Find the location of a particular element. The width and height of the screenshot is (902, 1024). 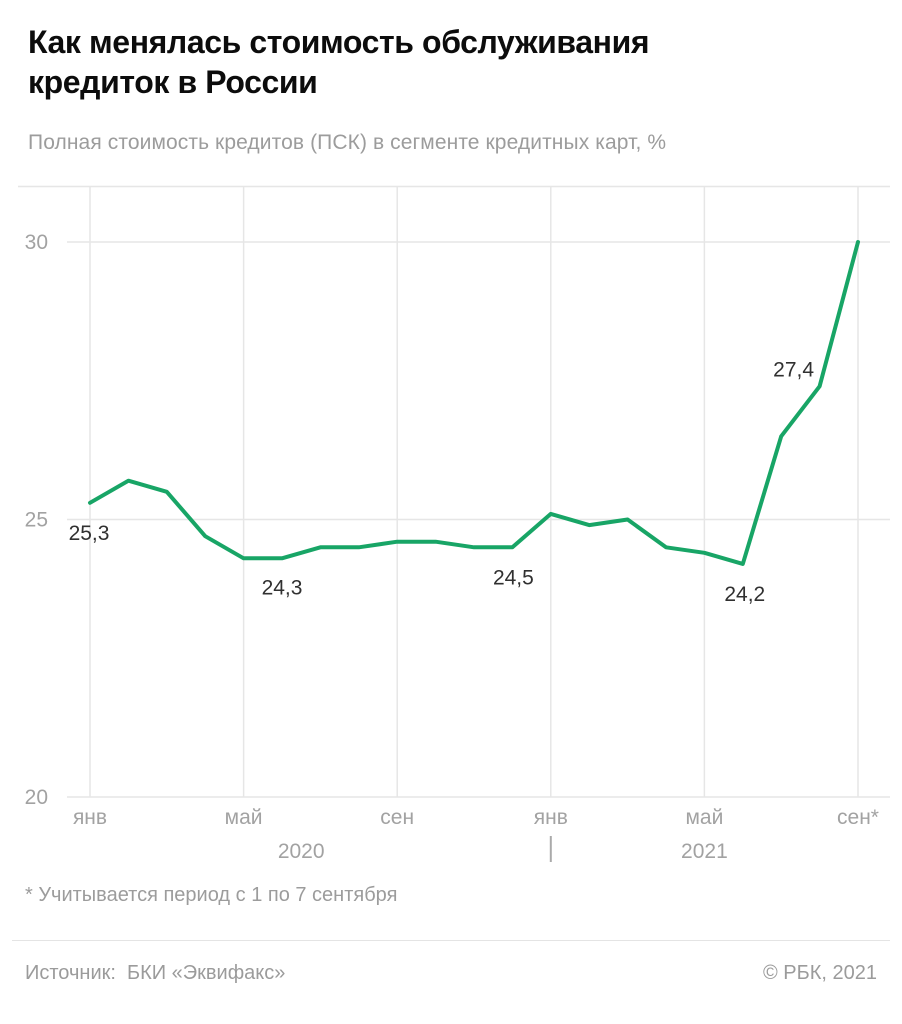

x-axis-tick-label: сен* is located at coordinates (858, 817).